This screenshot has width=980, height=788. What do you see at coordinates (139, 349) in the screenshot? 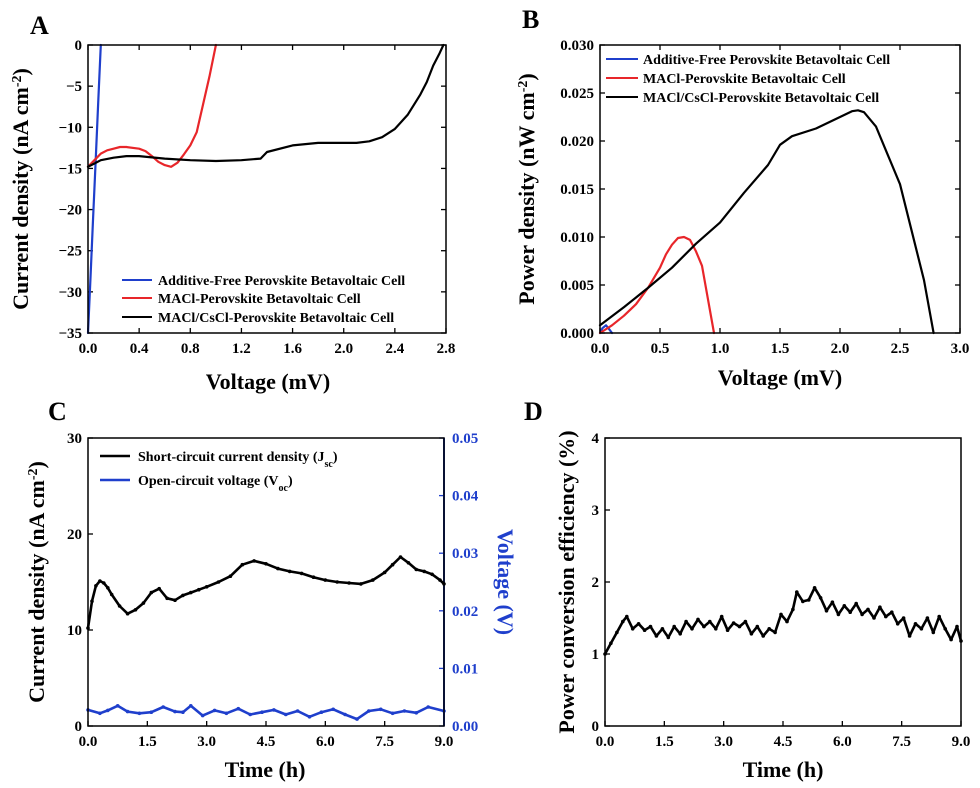
I see `x-tick-label: 0.4` at bounding box center [139, 349].